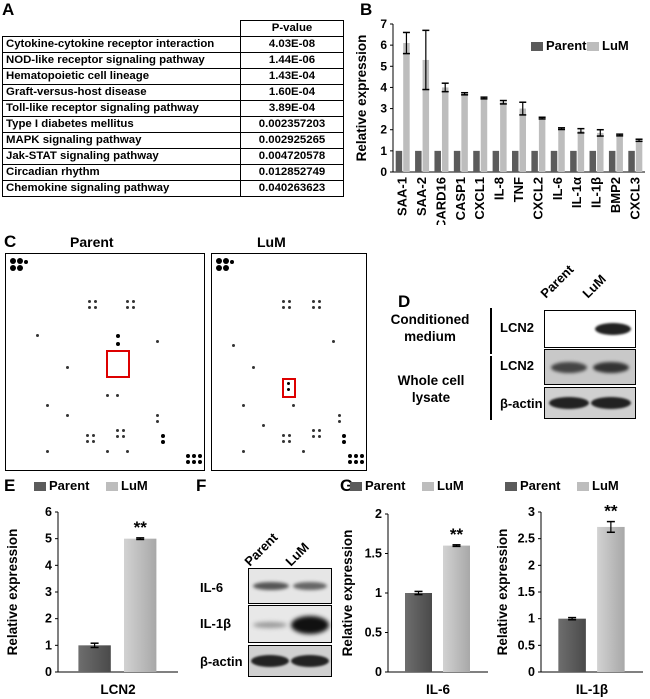 The height and width of the screenshot is (699, 650). I want to click on panel-label-c: C, so click(10, 241).